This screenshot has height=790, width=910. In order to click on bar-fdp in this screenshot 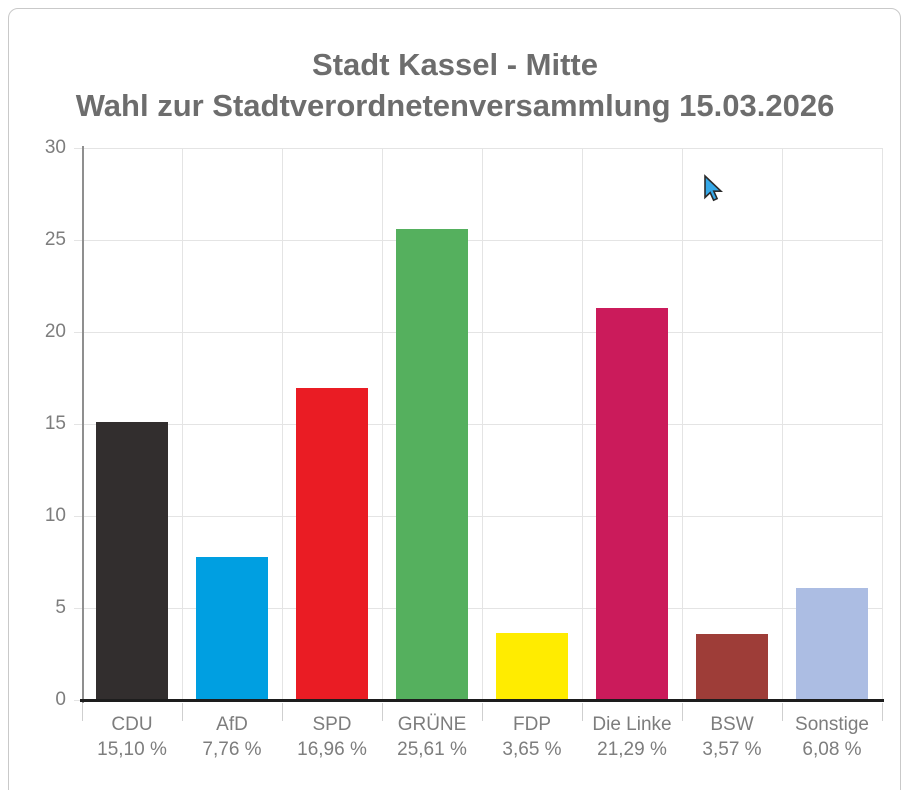, I will do `click(532, 666)`.